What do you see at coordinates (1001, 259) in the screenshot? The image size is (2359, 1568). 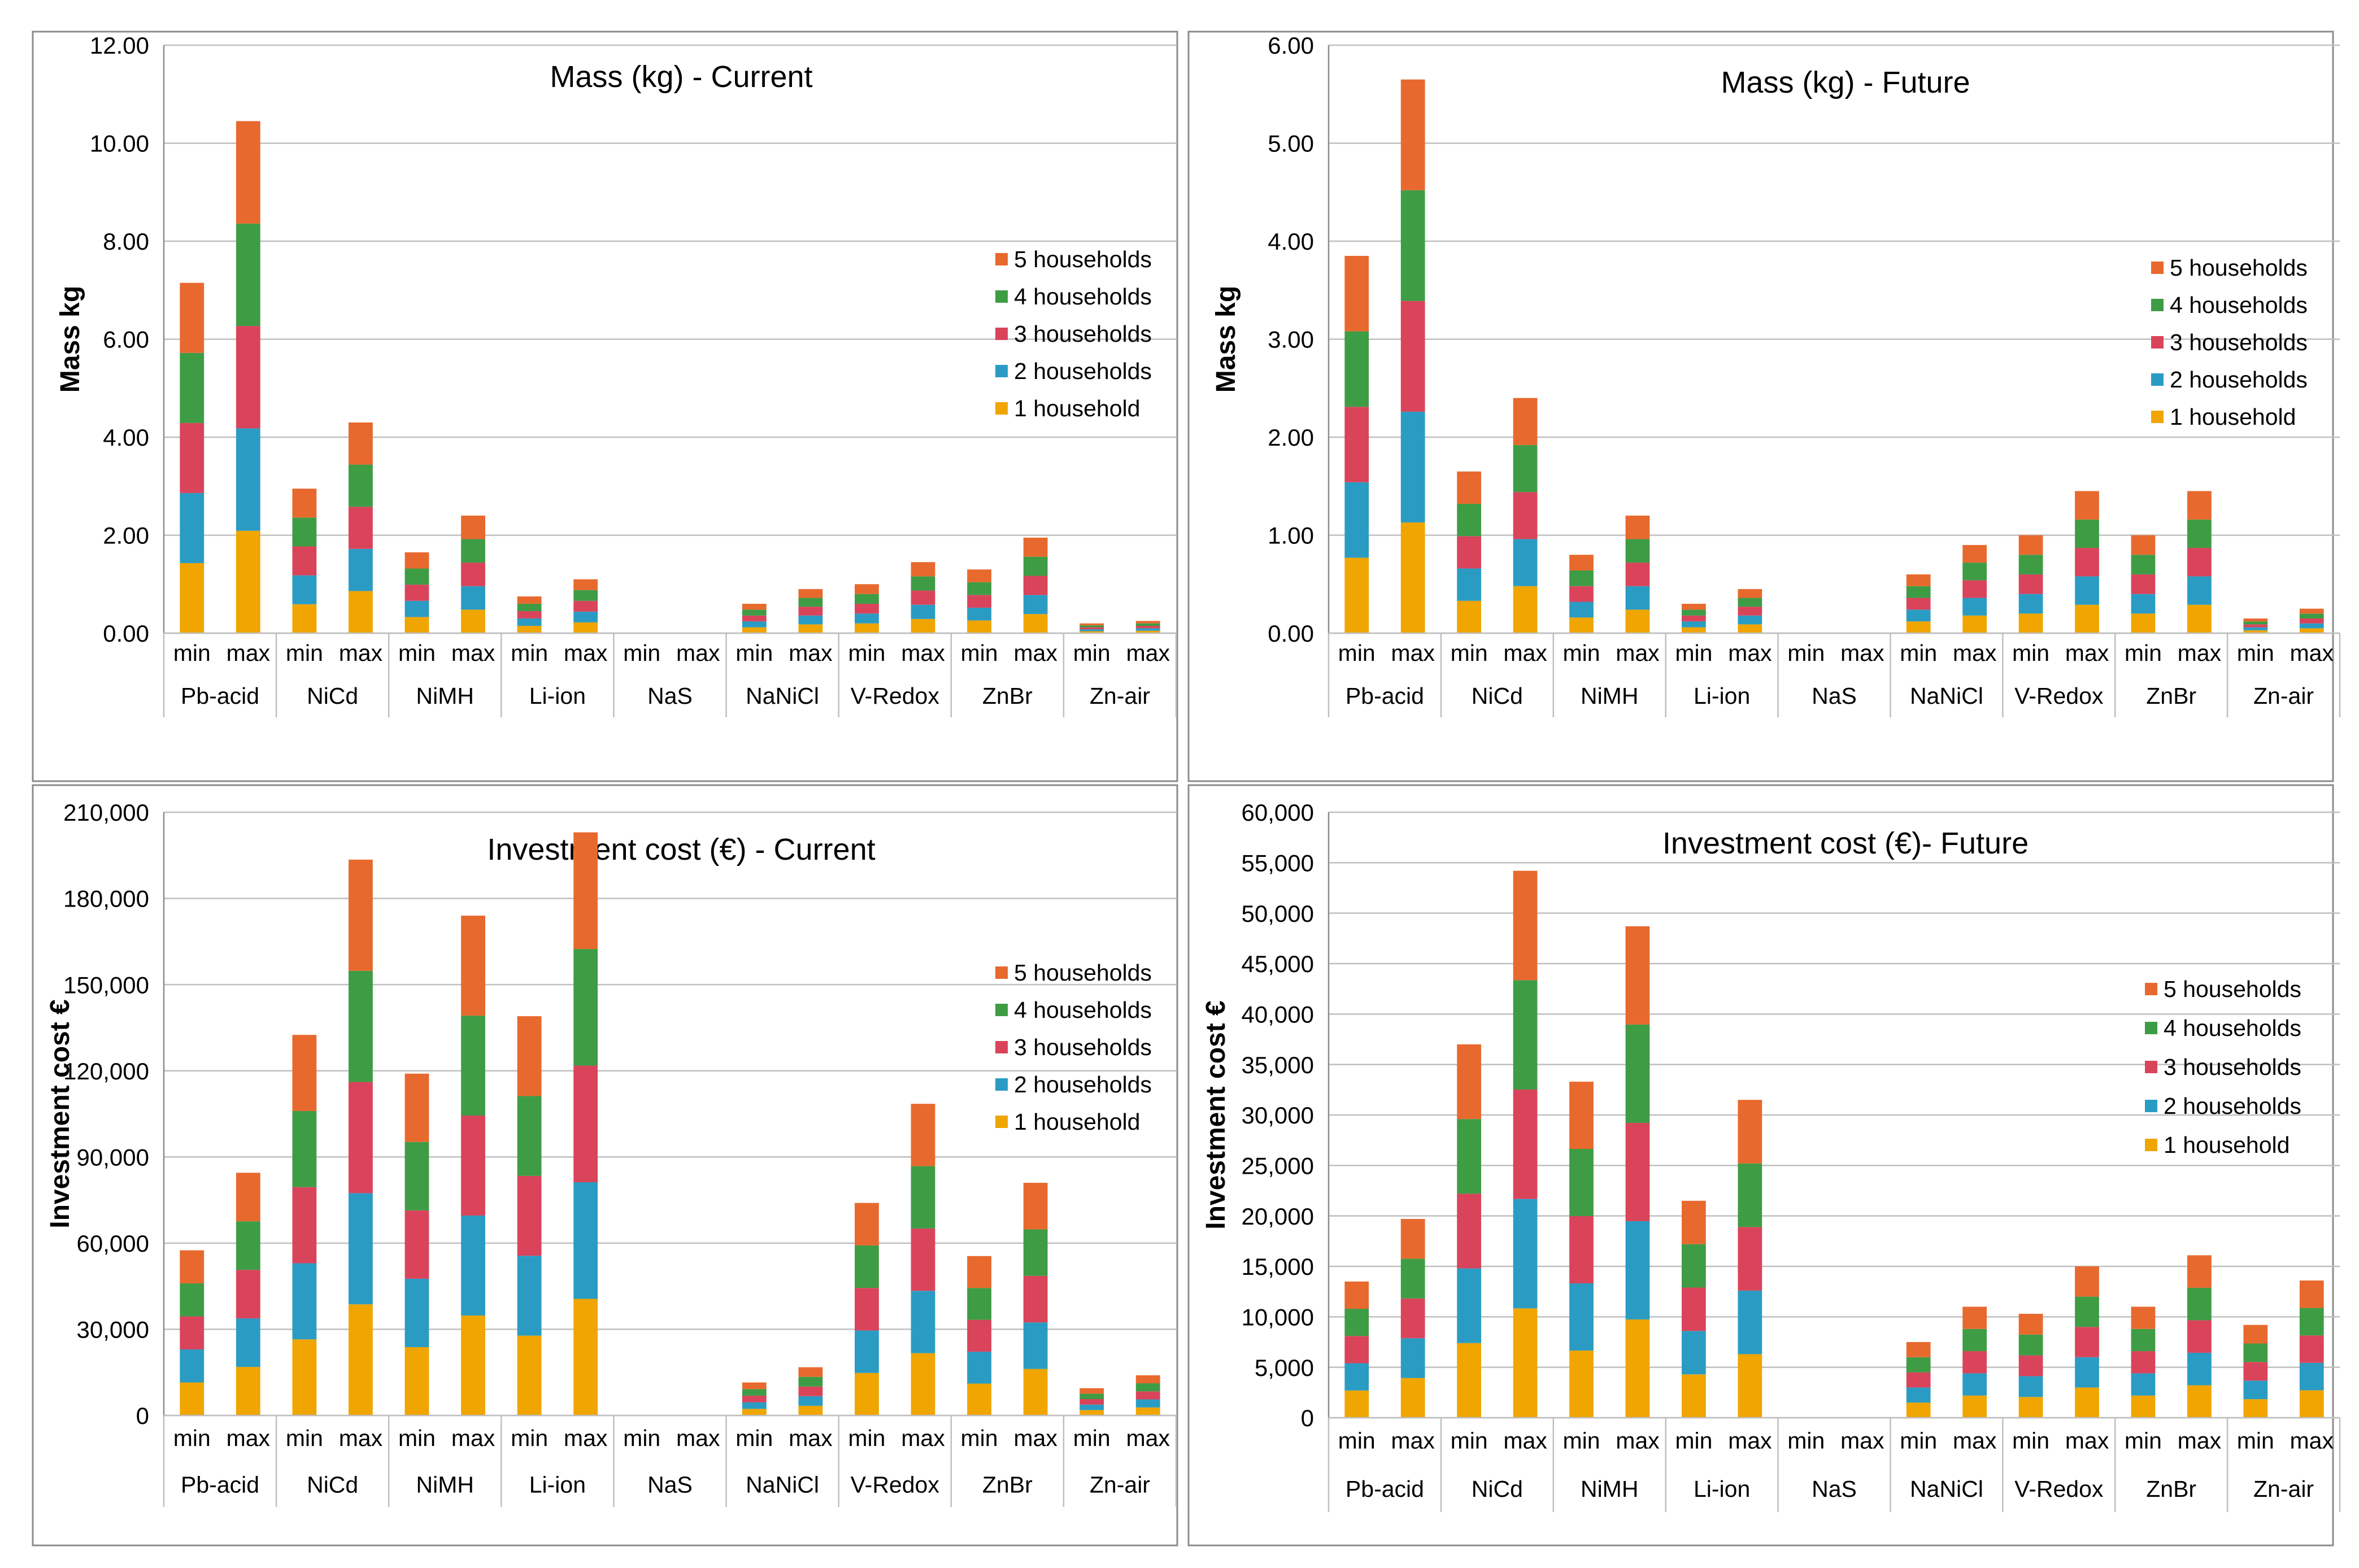 I see `legend-marker` at bounding box center [1001, 259].